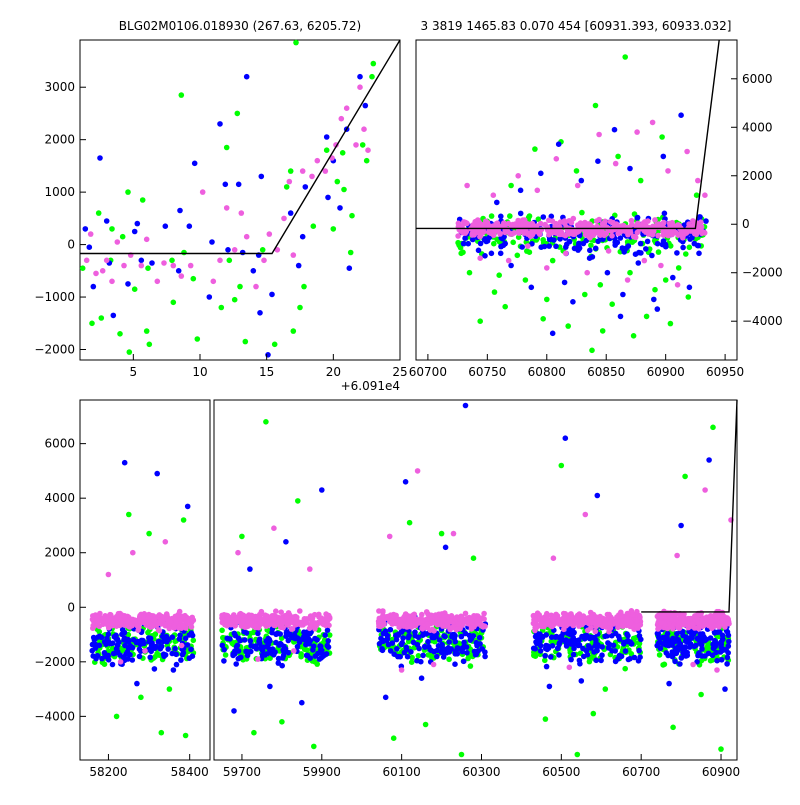  Describe the element at coordinates (266, 372) in the screenshot. I see `x-tick-label: 15` at that location.